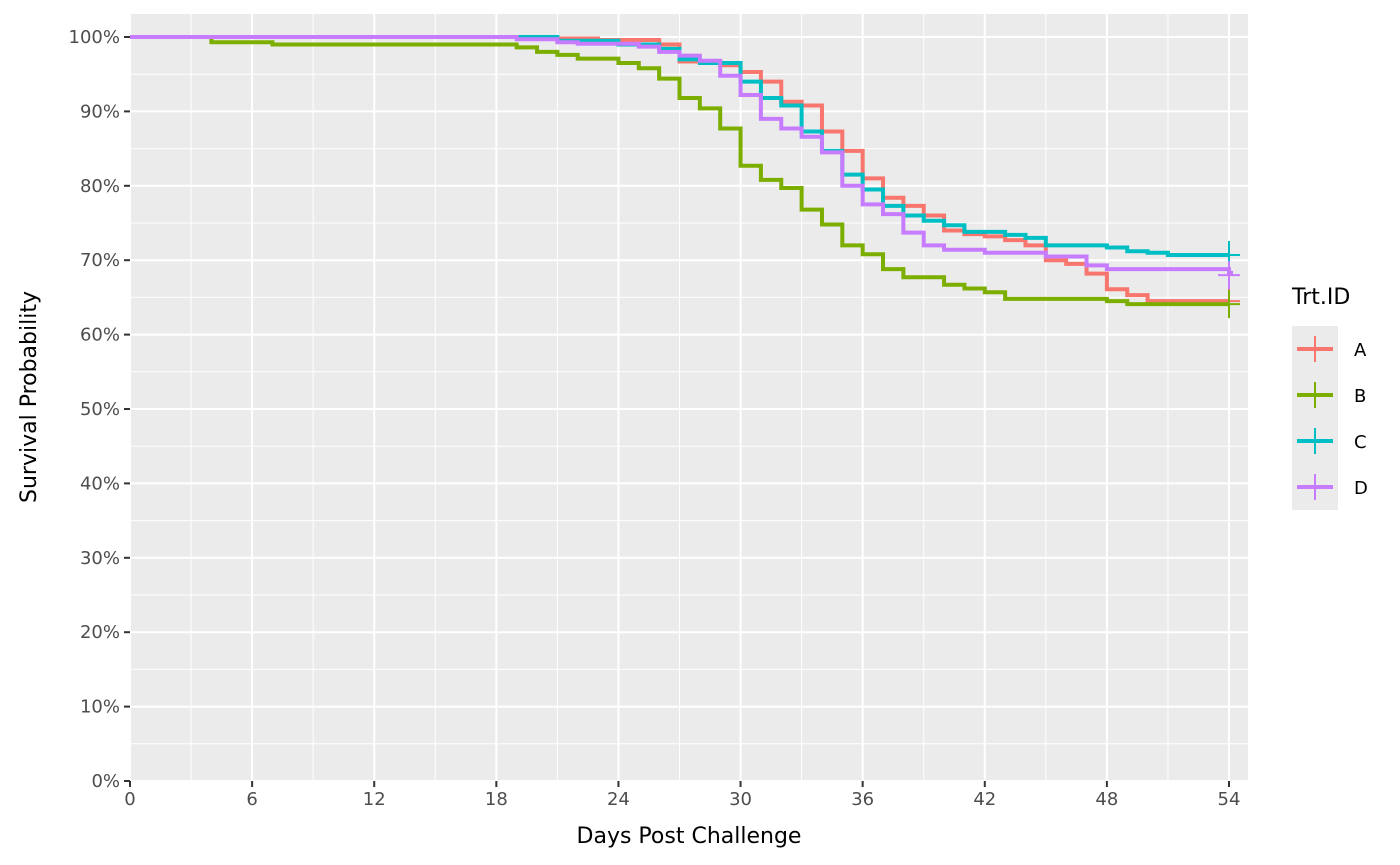 Image resolution: width=1400 pixels, height=865 pixels. Describe the element at coordinates (1329, 349) in the screenshot. I see `legend-item-a: A` at that location.